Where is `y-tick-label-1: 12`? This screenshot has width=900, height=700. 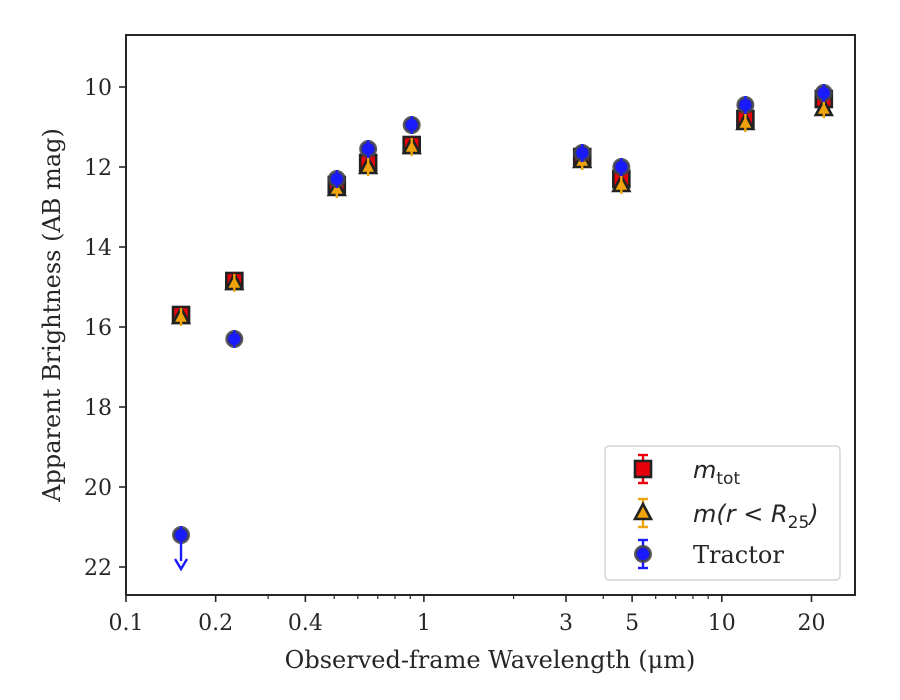
y-tick-label-1: 12 is located at coordinates (98, 168).